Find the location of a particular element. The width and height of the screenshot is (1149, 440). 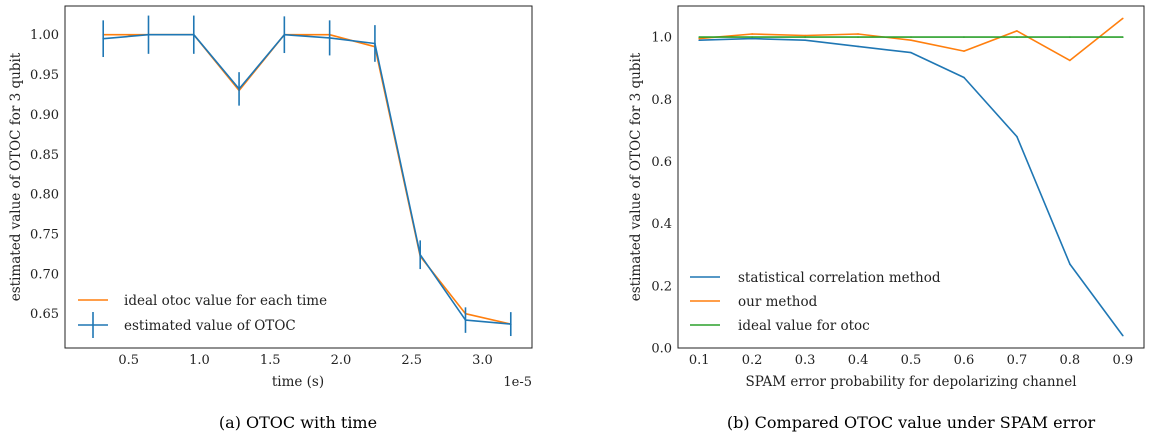

y-tick-label: 0.80 is located at coordinates (44, 195).